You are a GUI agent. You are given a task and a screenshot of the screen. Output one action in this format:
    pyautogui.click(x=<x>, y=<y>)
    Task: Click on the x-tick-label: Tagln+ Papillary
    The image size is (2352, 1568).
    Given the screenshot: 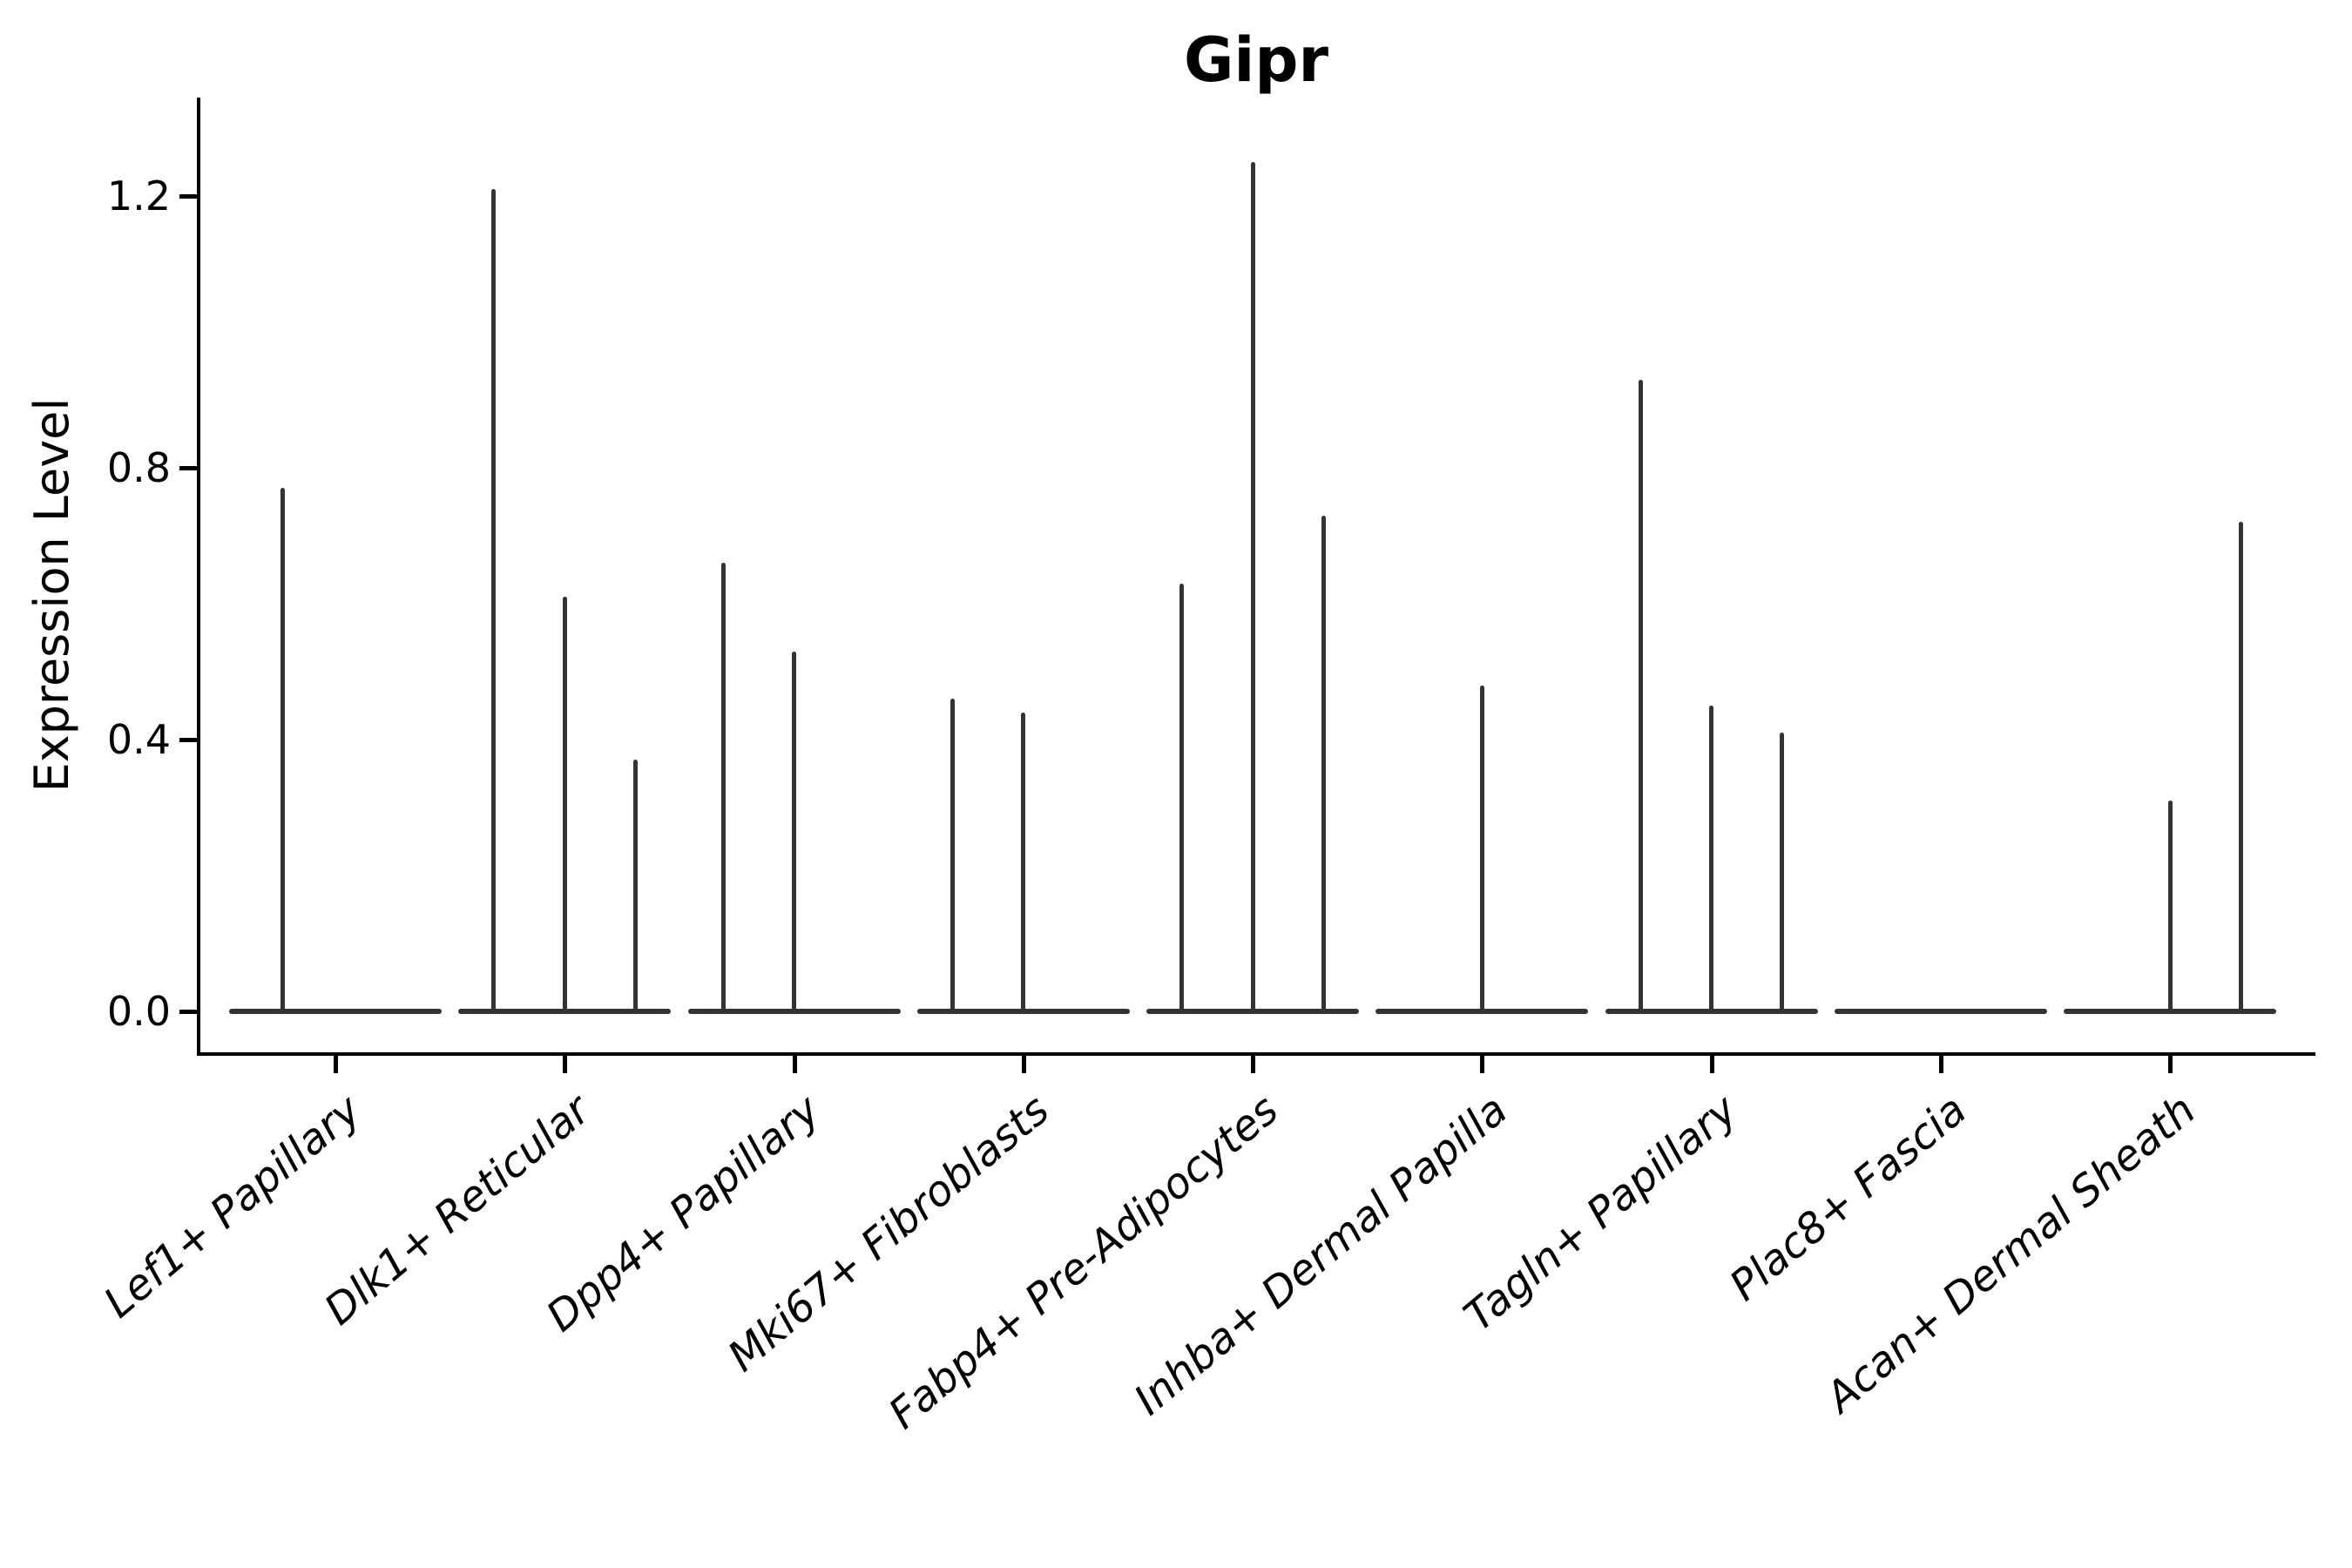 What is the action you would take?
    pyautogui.click(x=1600, y=1213)
    